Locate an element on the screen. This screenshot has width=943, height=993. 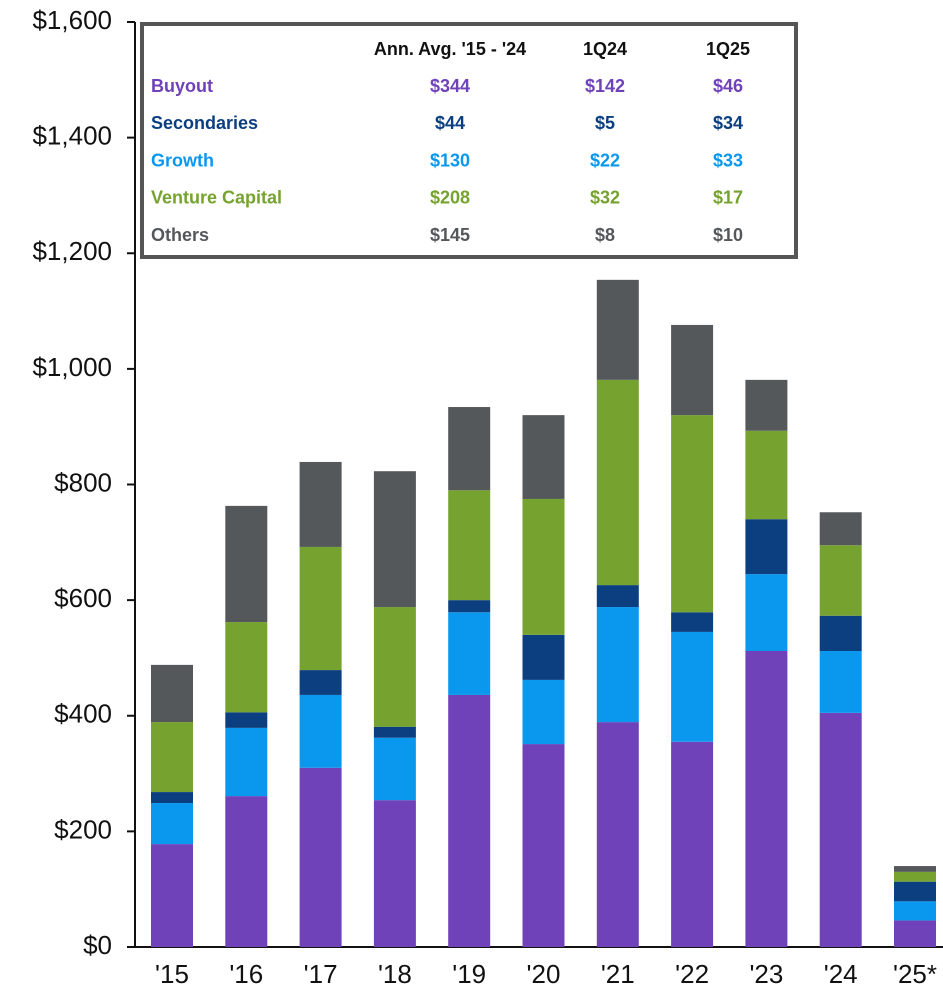
table-cell: $10 is located at coordinates (728, 235).